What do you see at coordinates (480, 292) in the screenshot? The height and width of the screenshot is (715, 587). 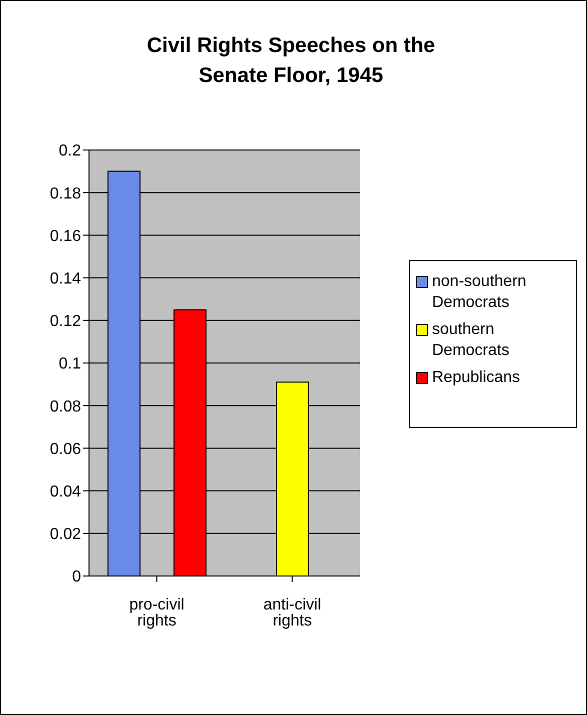 I see `legend-label: non-southern Democrats` at bounding box center [480, 292].